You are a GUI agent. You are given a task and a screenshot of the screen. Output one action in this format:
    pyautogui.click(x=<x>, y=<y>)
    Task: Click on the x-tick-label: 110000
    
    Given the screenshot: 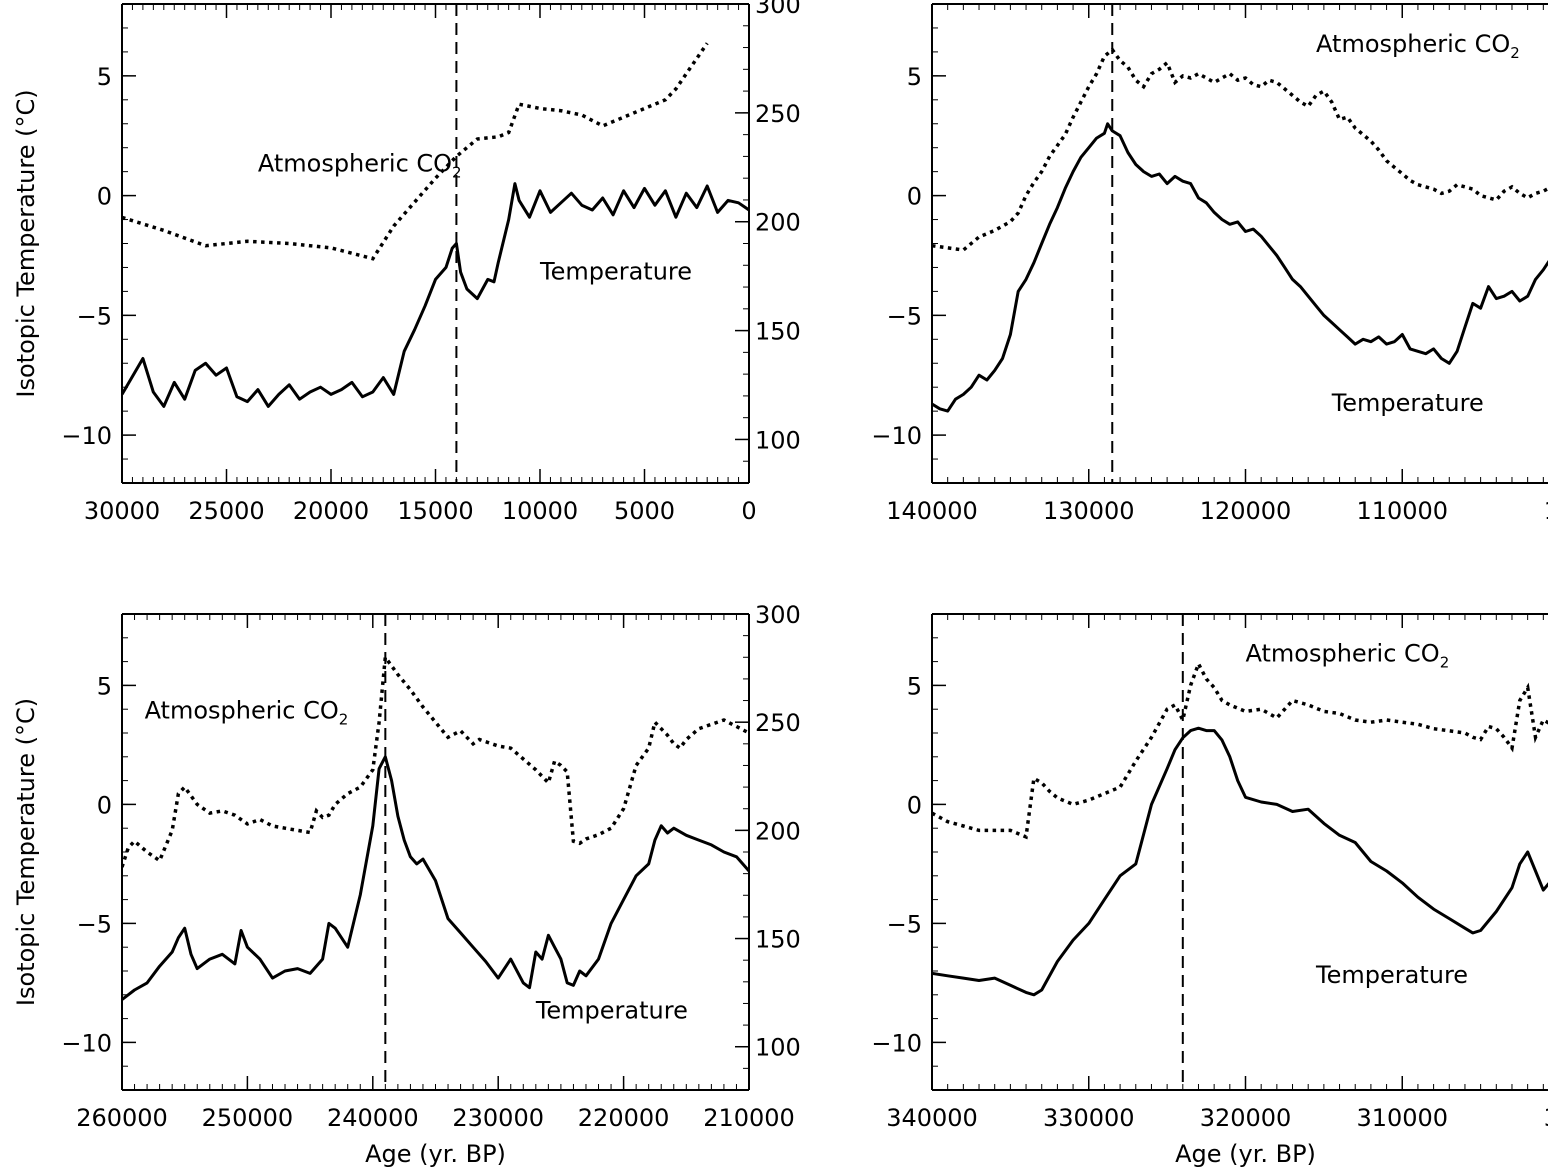 What is the action you would take?
    pyautogui.click(x=1402, y=511)
    